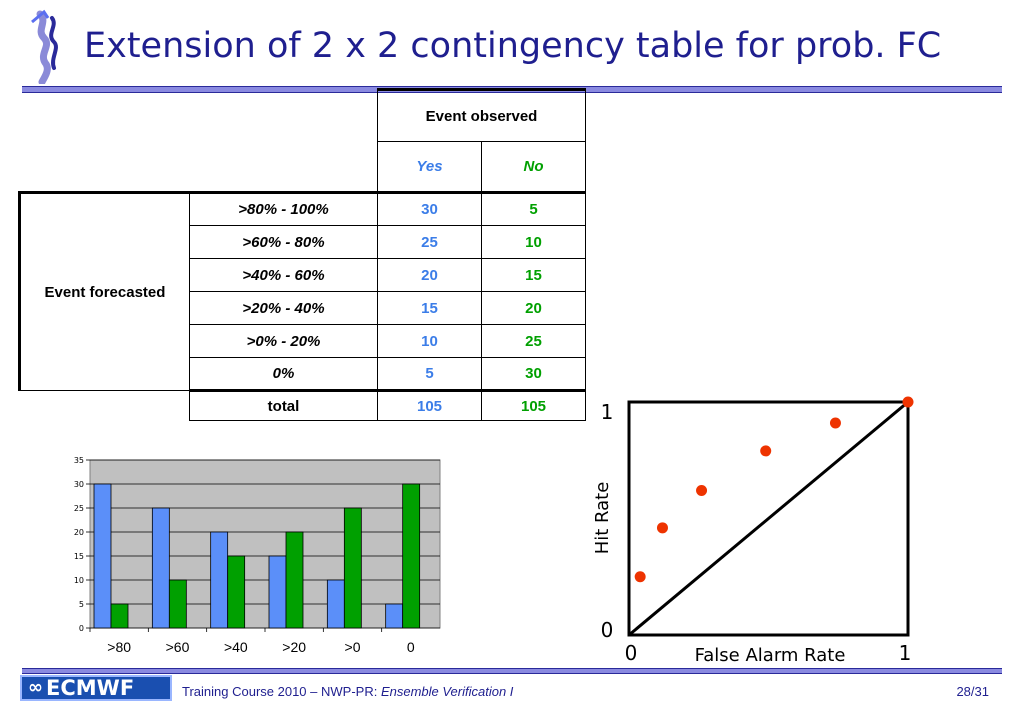  What do you see at coordinates (44, 46) in the screenshot?
I see `ecmwf-wave-logo-icon` at bounding box center [44, 46].